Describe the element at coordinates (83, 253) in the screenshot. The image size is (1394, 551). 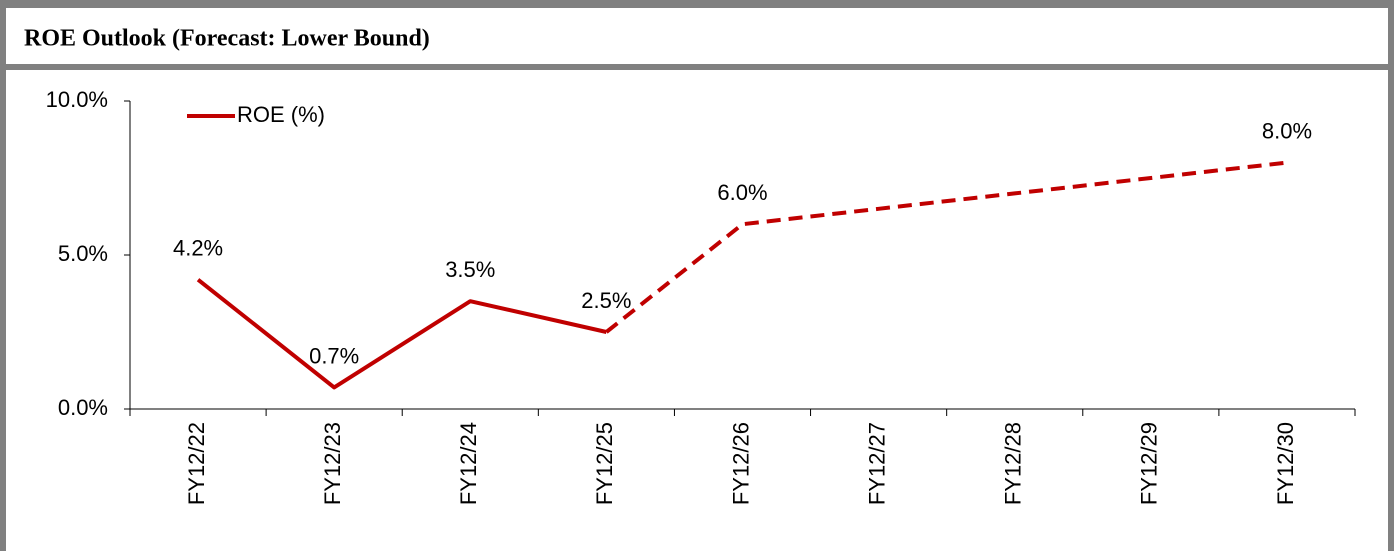
I see `y-tick-label: 5.0%` at that location.